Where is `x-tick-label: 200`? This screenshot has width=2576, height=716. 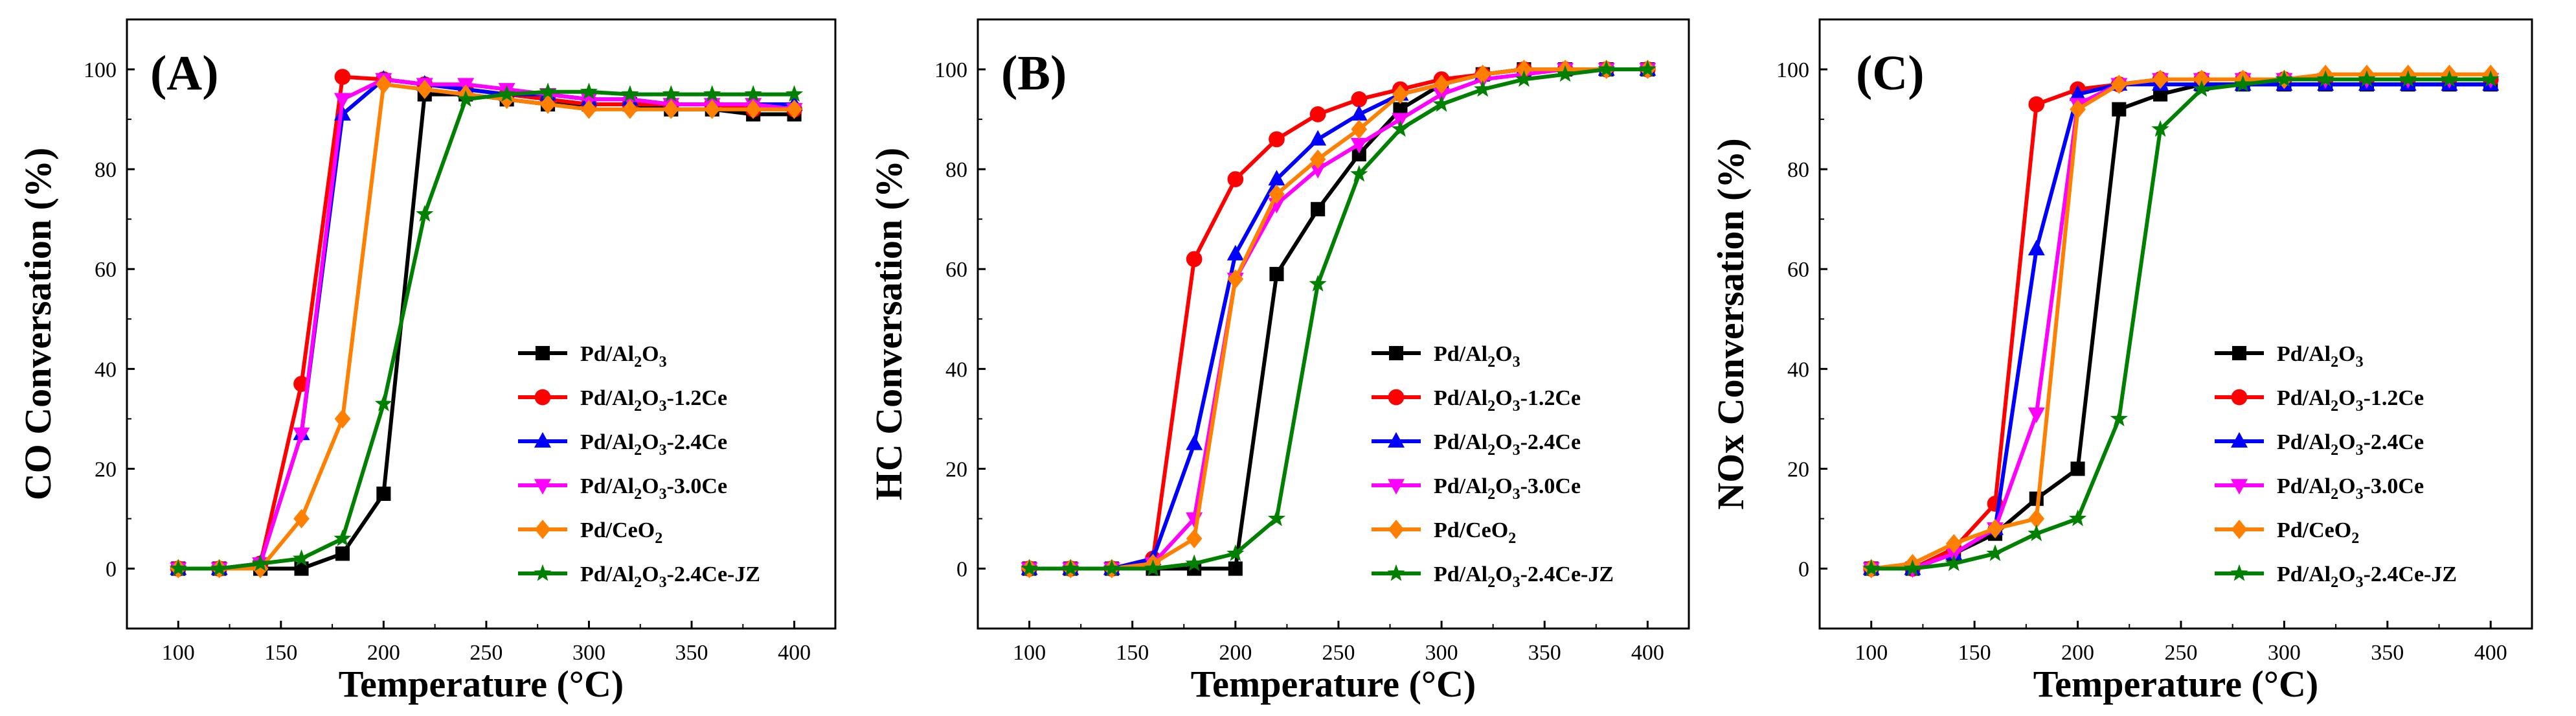
x-tick-label: 200 is located at coordinates (383, 653).